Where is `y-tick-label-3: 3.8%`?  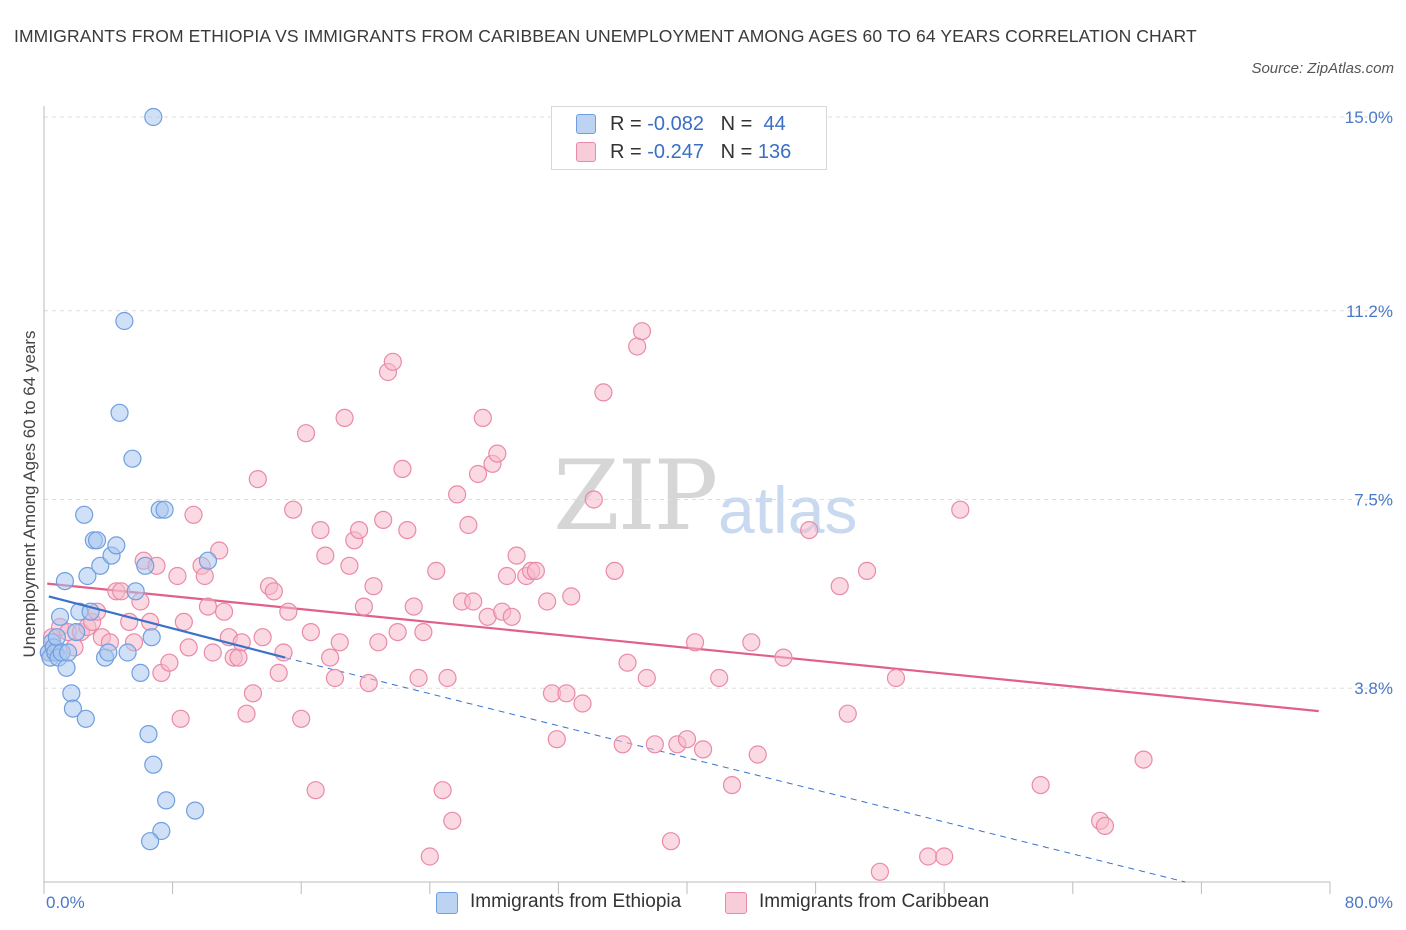
y-tick-label-3: 3.8% is located at coordinates (1373, 688).